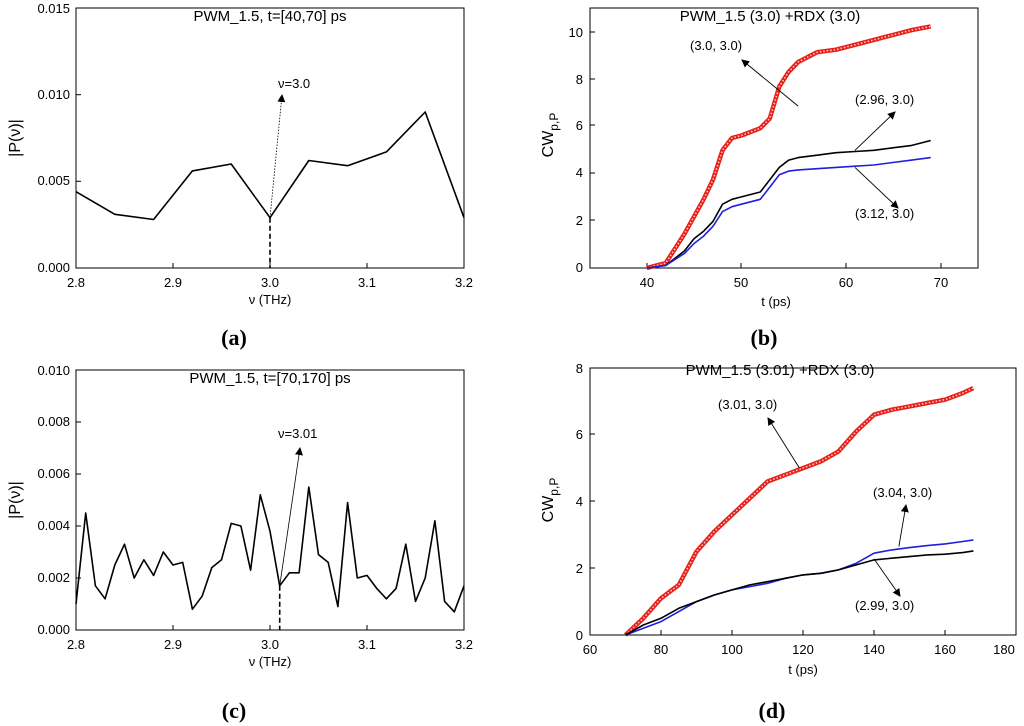  I want to click on panel-a-plot: ν=3.0, so click(270, 172).